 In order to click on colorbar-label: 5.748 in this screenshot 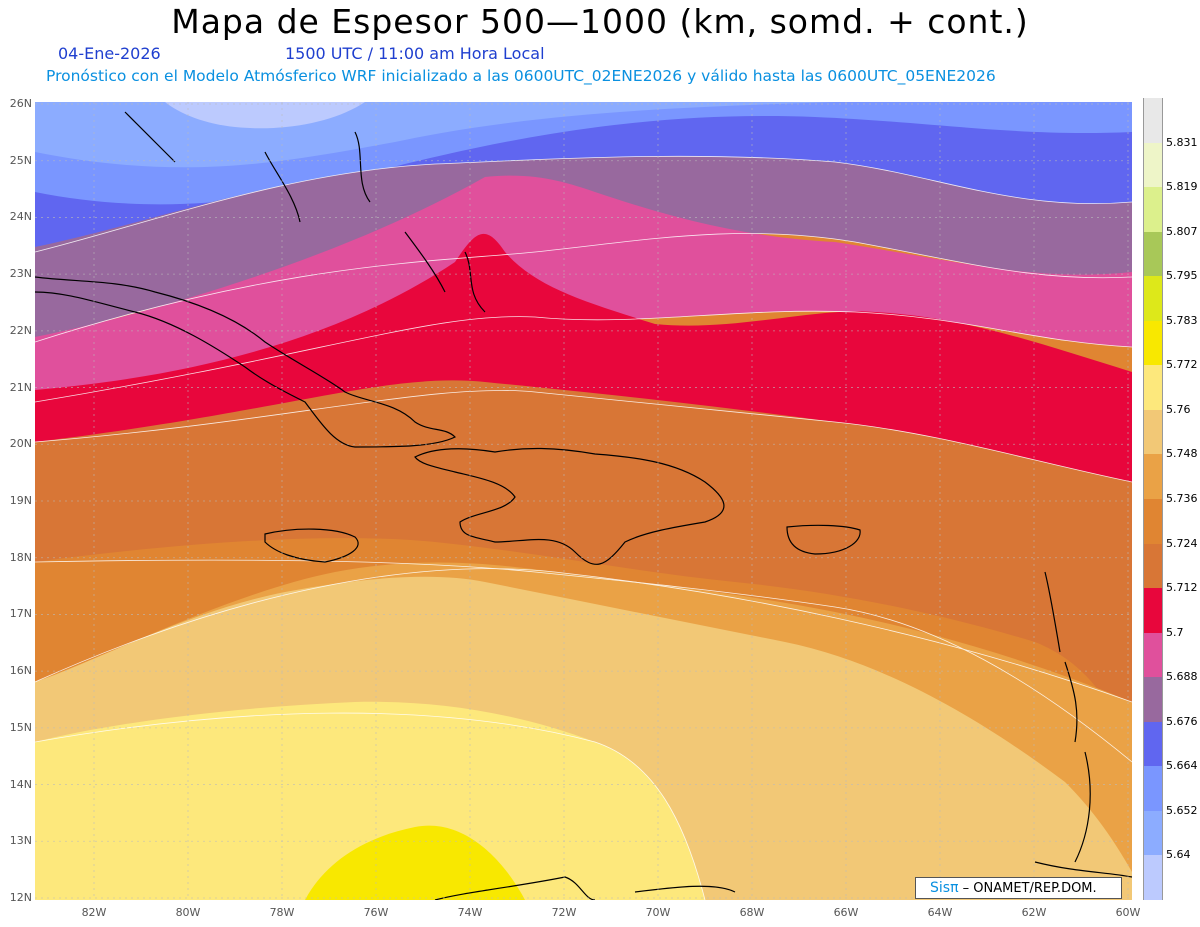, I will do `click(1182, 454)`.